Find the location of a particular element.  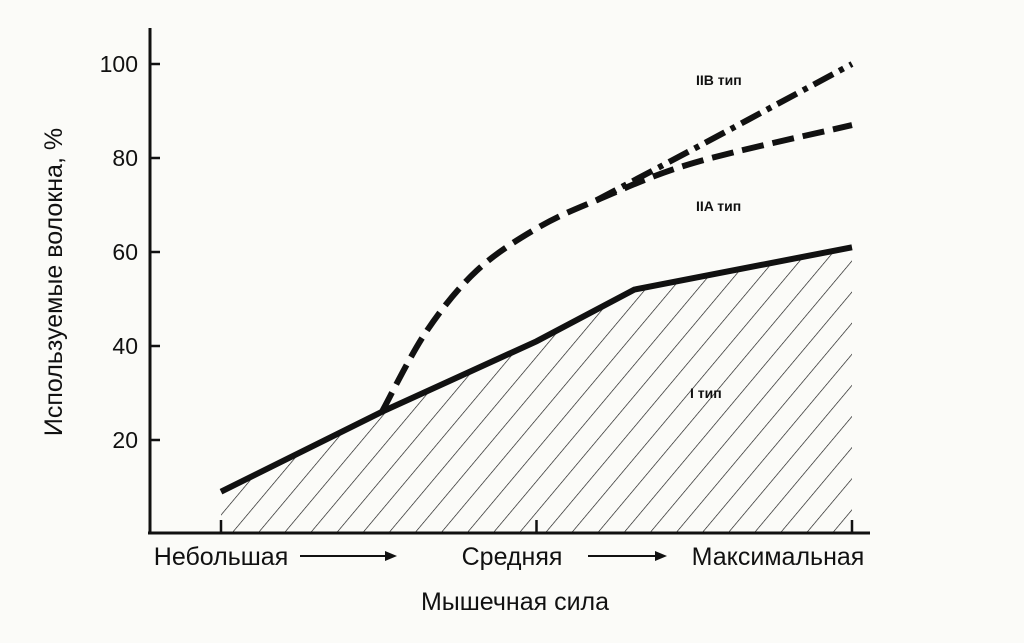

x-tick-label-2: Максимальная is located at coordinates (778, 557).